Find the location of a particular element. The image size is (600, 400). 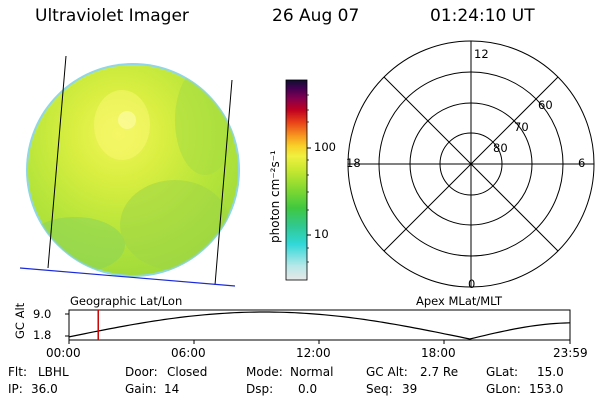

filter-value: LBHL is located at coordinates (53, 372).